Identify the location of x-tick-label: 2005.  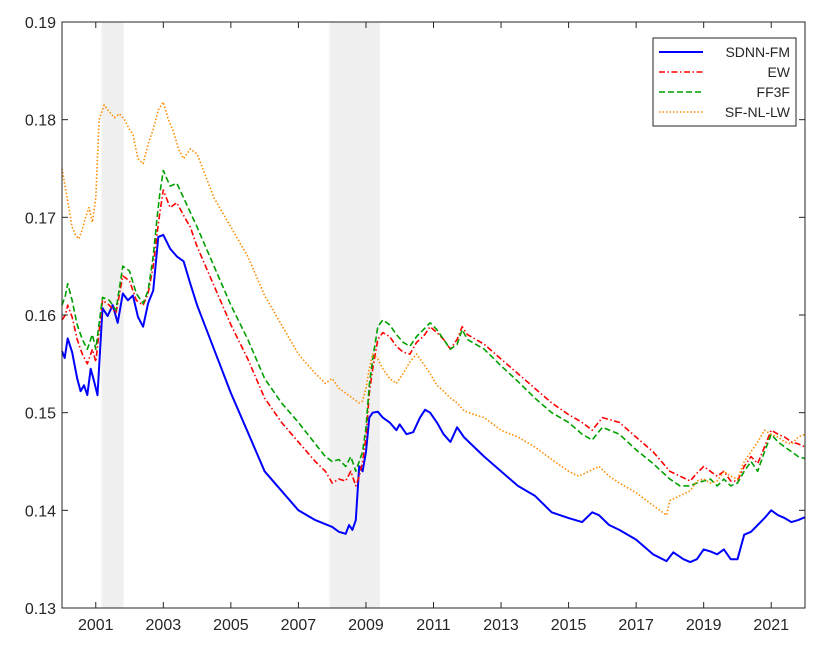
(231, 625).